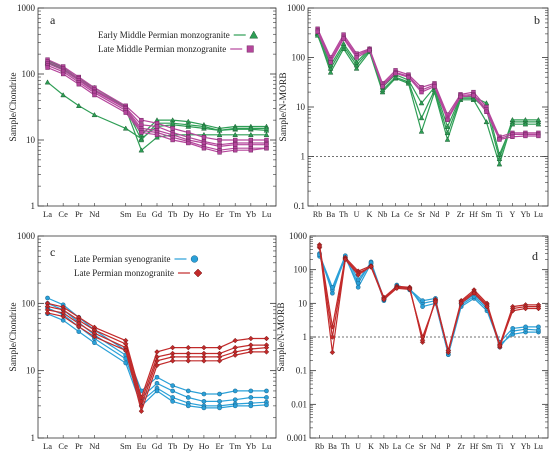 This screenshot has width=550, height=461. Describe the element at coordinates (537, 20) in the screenshot. I see `panel-letter: b` at that location.